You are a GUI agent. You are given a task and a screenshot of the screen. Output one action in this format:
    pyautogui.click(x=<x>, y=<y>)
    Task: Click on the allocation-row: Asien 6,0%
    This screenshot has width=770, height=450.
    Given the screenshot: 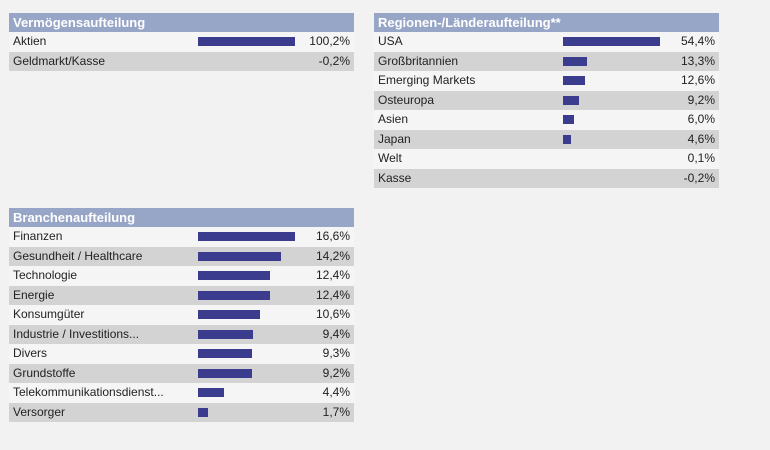 What is the action you would take?
    pyautogui.click(x=546, y=120)
    